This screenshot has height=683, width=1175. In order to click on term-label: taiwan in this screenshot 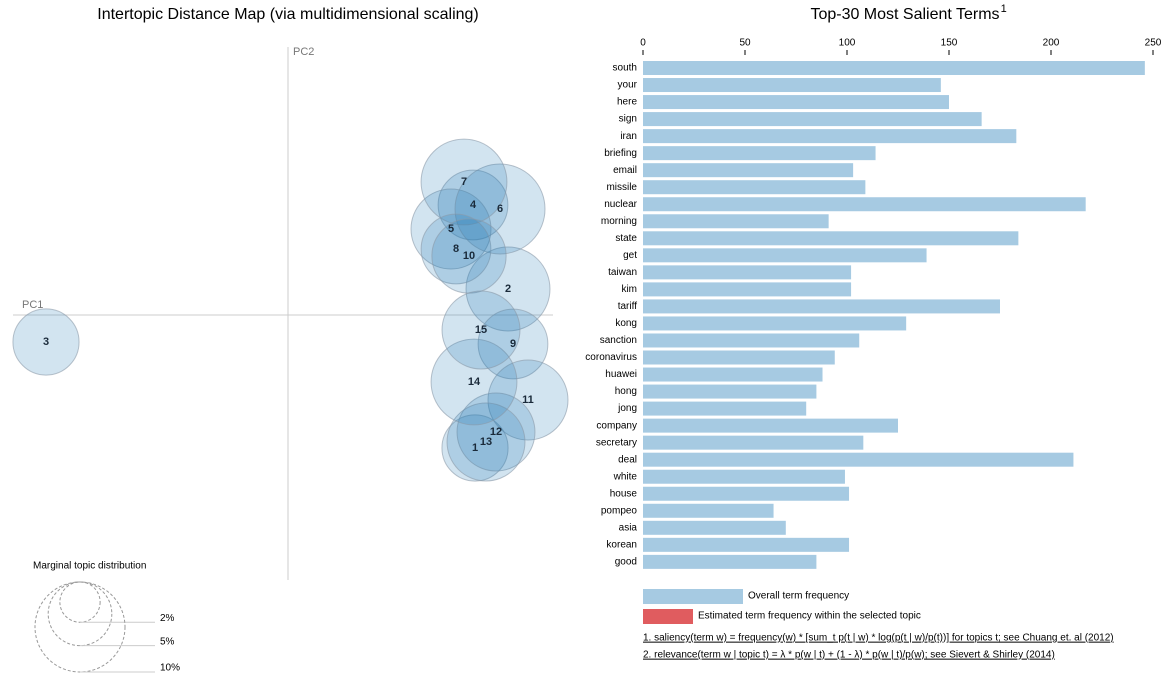, I will do `click(622, 272)`.